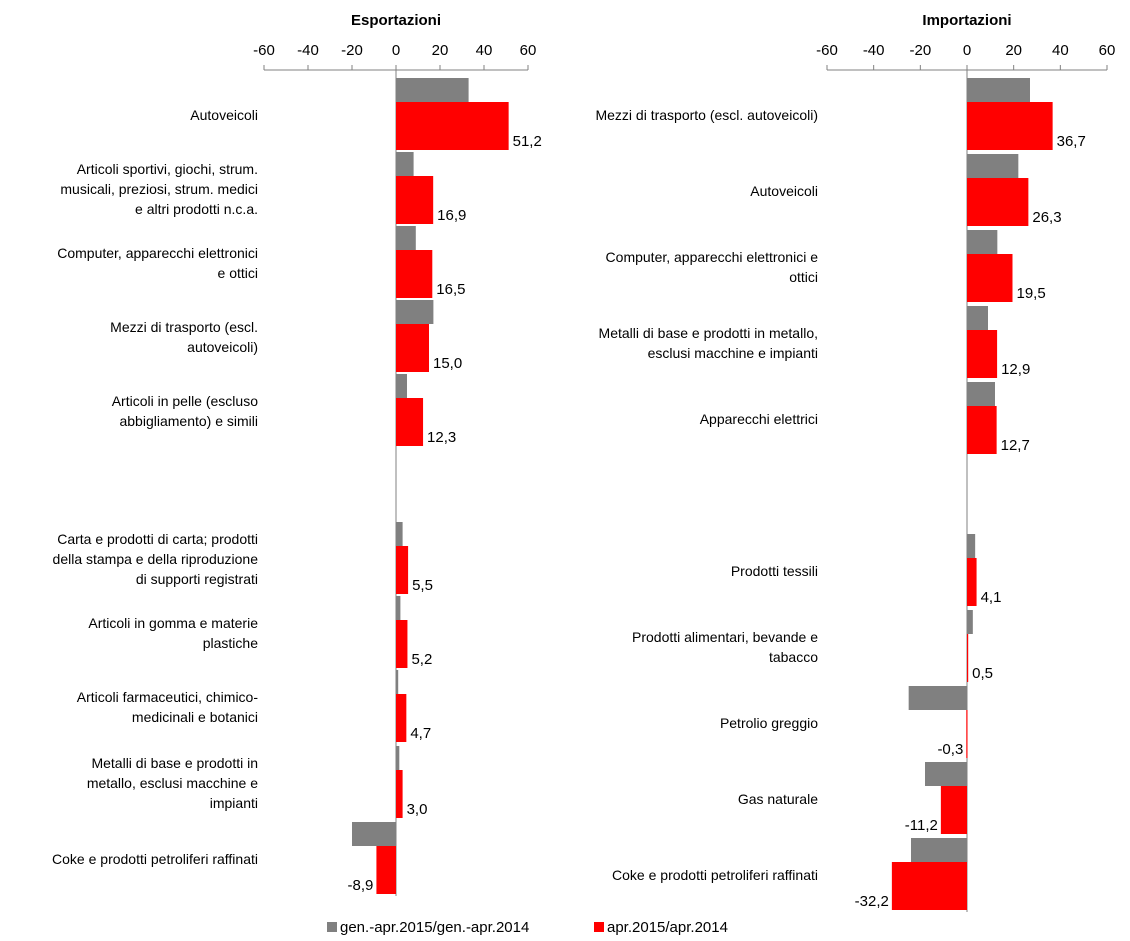 Image resolution: width=1130 pixels, height=941 pixels. Describe the element at coordinates (1046, 217) in the screenshot. I see `data-label: 26,3` at that location.